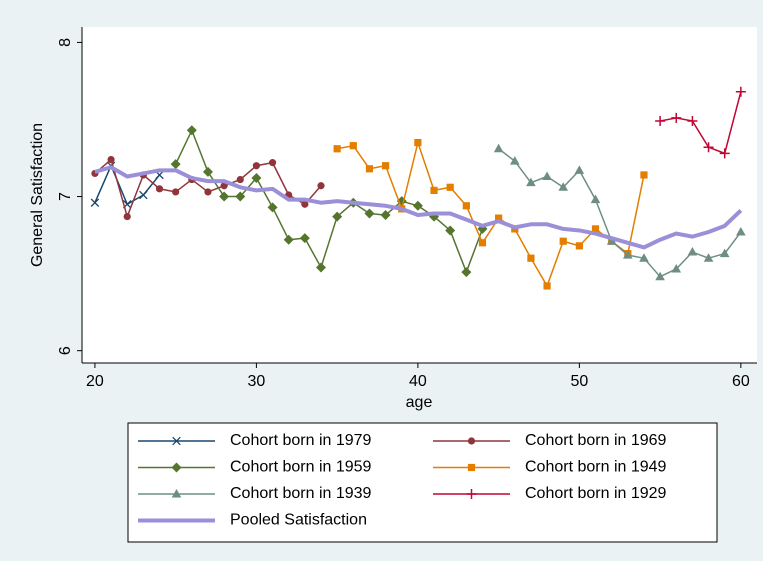 This screenshot has width=763, height=561. What do you see at coordinates (65, 350) in the screenshot?
I see `y-tick-label: 6` at bounding box center [65, 350].